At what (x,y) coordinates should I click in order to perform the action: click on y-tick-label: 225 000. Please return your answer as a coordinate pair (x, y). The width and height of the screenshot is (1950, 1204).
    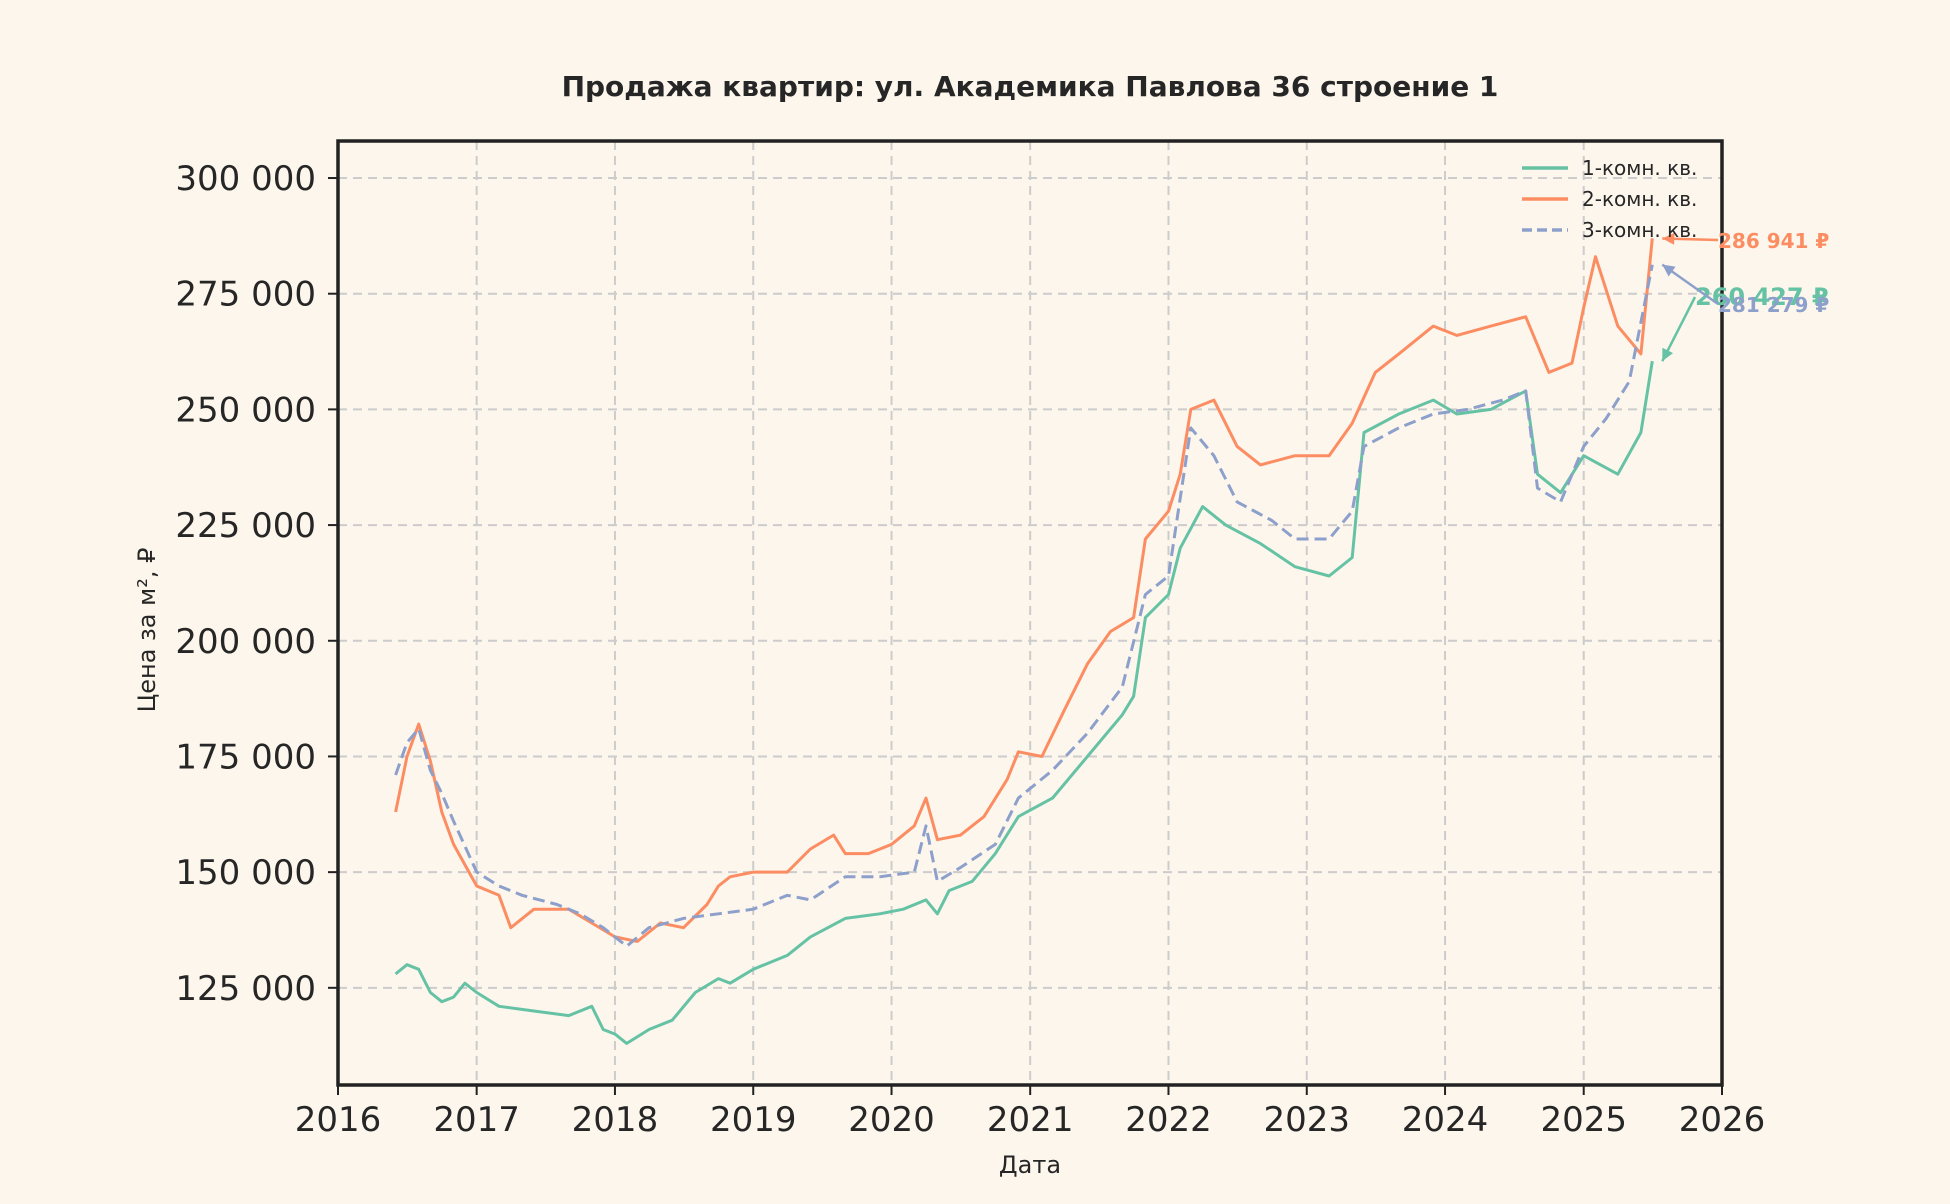
    Looking at the image, I should click on (245, 526).